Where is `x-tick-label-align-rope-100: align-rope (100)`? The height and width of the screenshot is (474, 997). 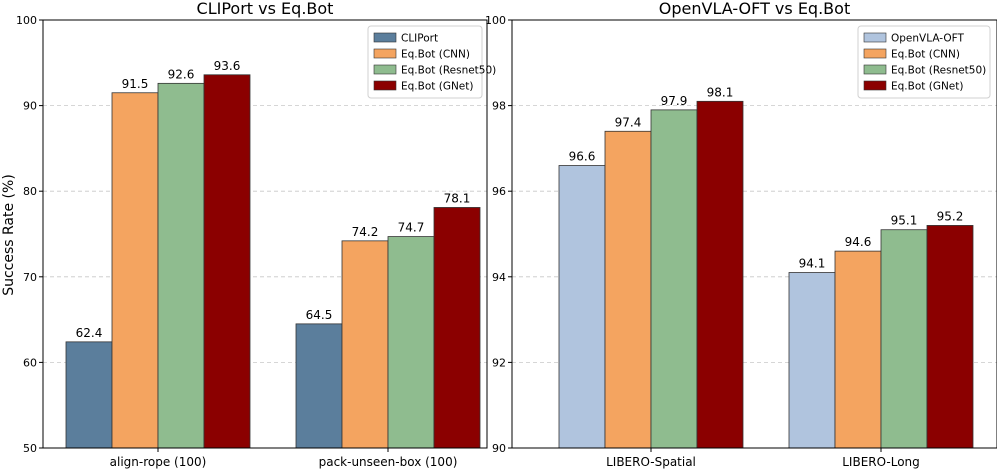
x-tick-label-align-rope-100: align-rope (100) is located at coordinates (158, 462).